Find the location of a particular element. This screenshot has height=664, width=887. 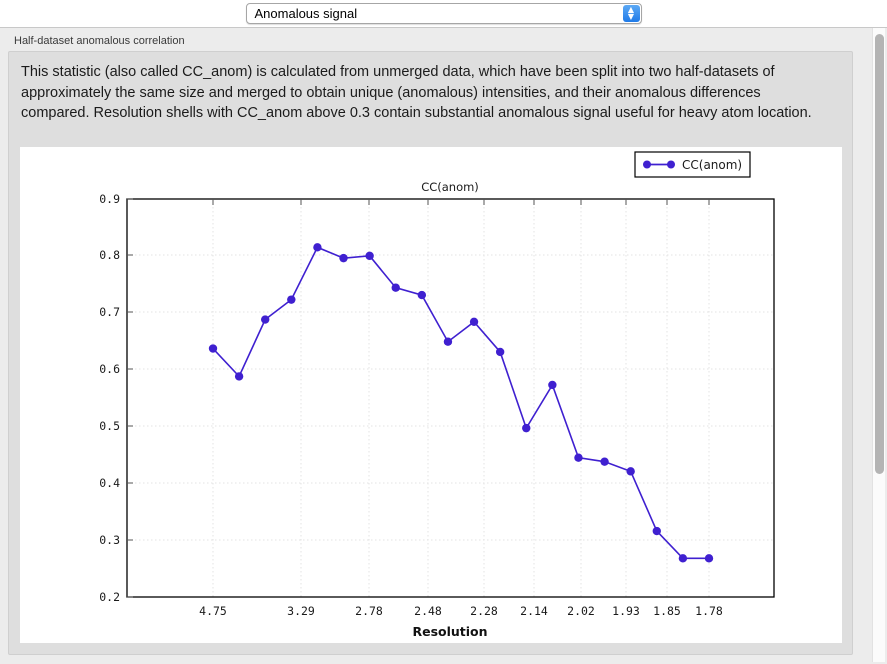

chevron-down-icon: ▼ is located at coordinates (631, 16).